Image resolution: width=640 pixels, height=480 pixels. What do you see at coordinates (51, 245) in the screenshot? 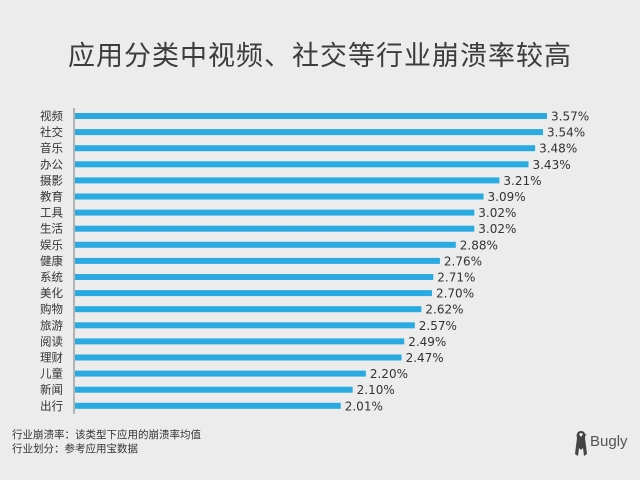
I see `category-label: 娱乐` at bounding box center [51, 245].